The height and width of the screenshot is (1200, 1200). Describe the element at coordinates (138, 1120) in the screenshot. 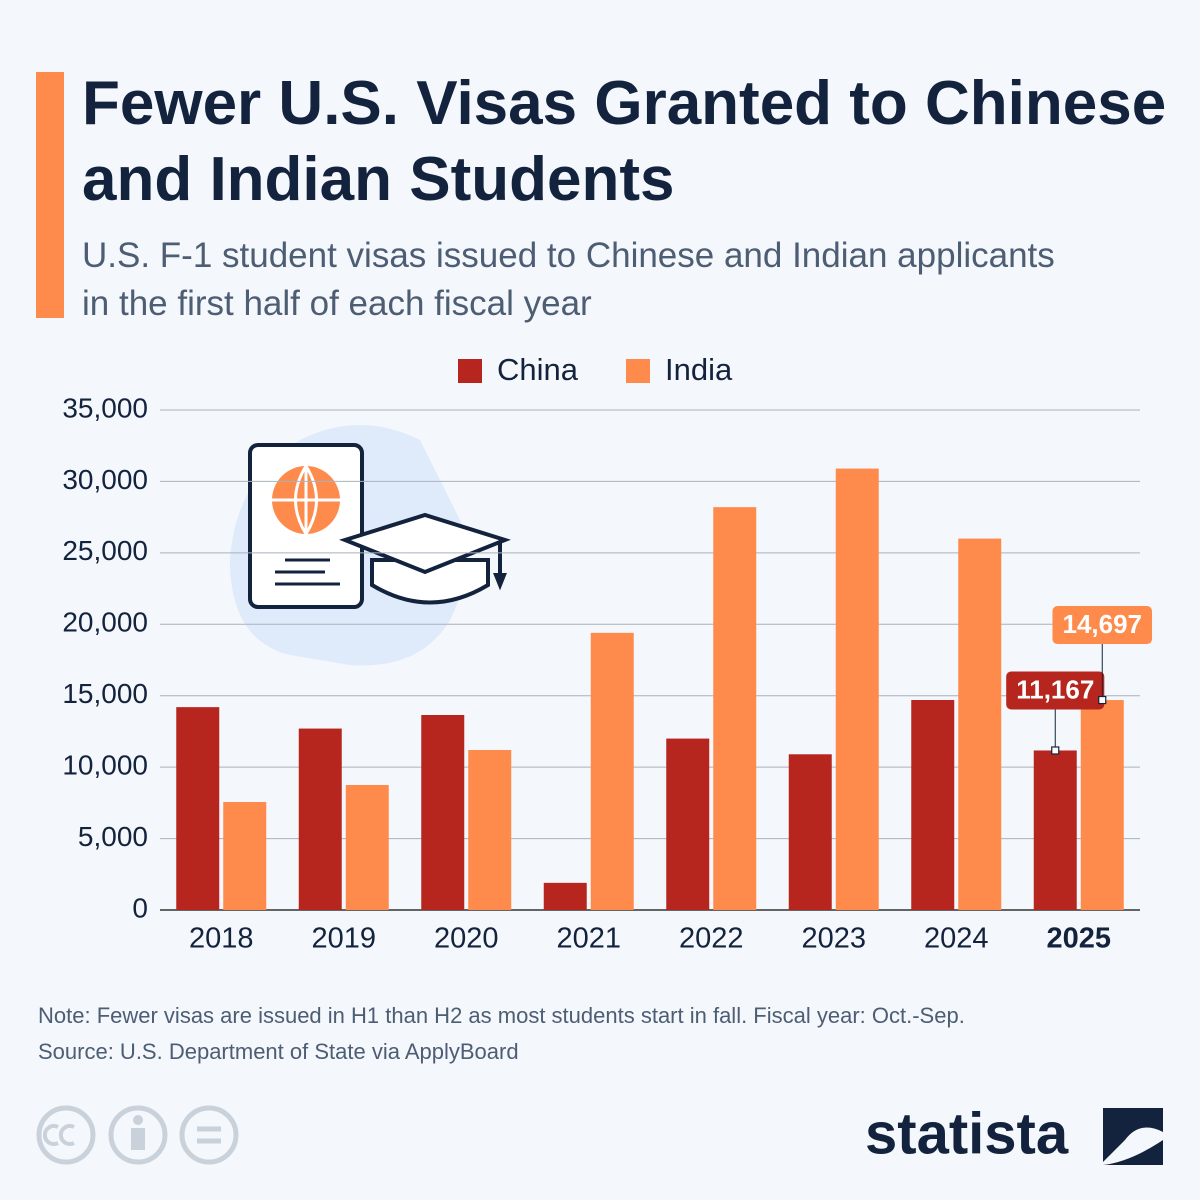

I see `icon-by-head` at that location.